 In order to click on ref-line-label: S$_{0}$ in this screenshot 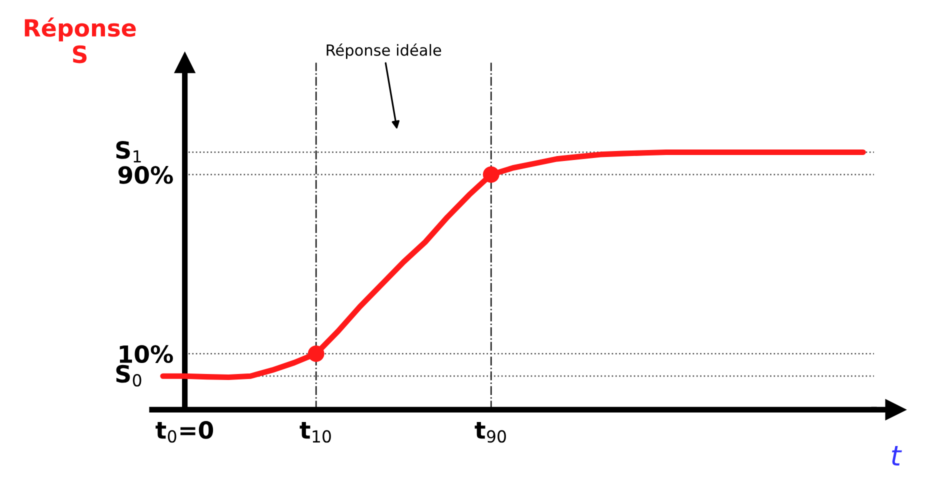, I will do `click(129, 375)`.